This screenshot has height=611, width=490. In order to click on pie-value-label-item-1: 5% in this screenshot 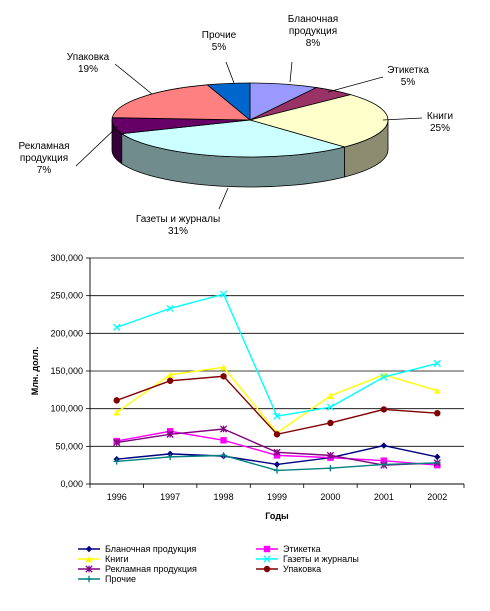, I will do `click(408, 82)`.